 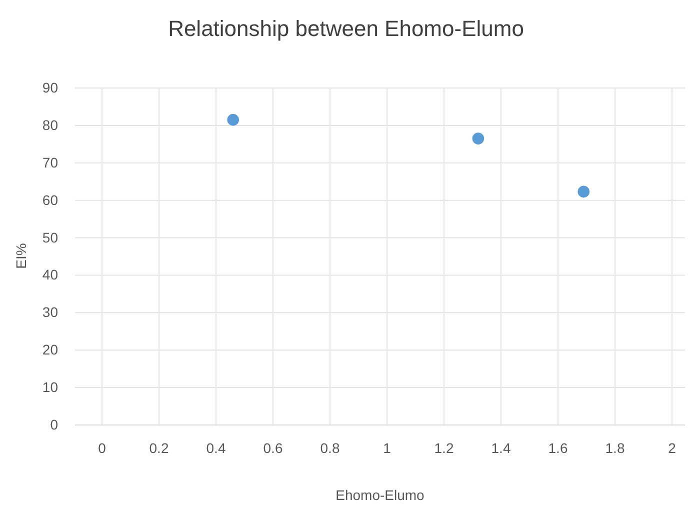 What do you see at coordinates (50, 274) in the screenshot?
I see `y-tick-label: 40` at bounding box center [50, 274].